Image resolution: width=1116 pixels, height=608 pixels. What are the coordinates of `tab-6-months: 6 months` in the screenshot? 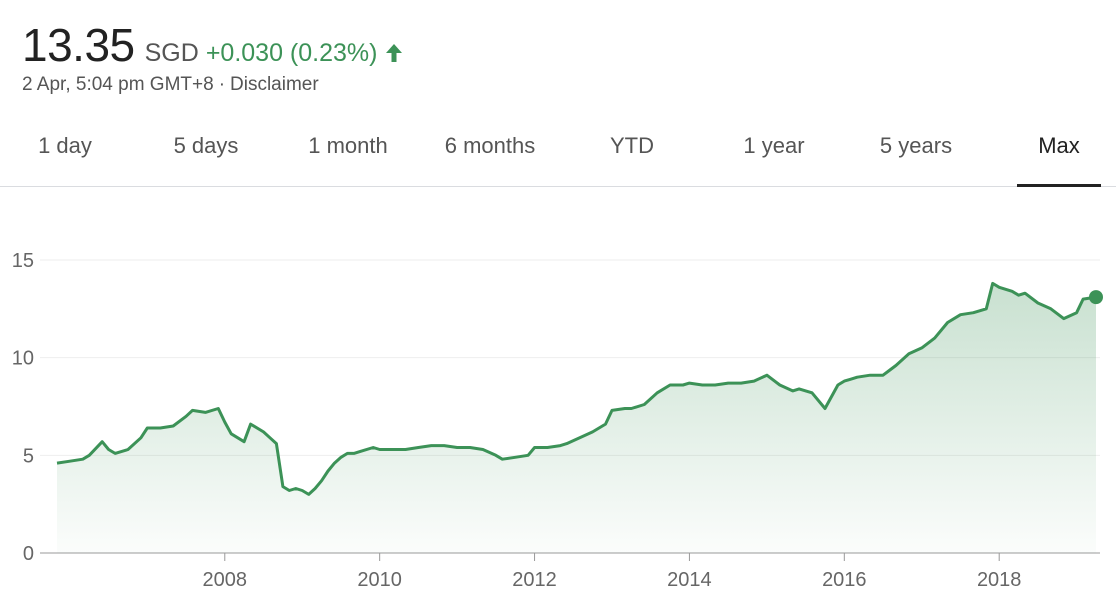 It's located at (490, 145).